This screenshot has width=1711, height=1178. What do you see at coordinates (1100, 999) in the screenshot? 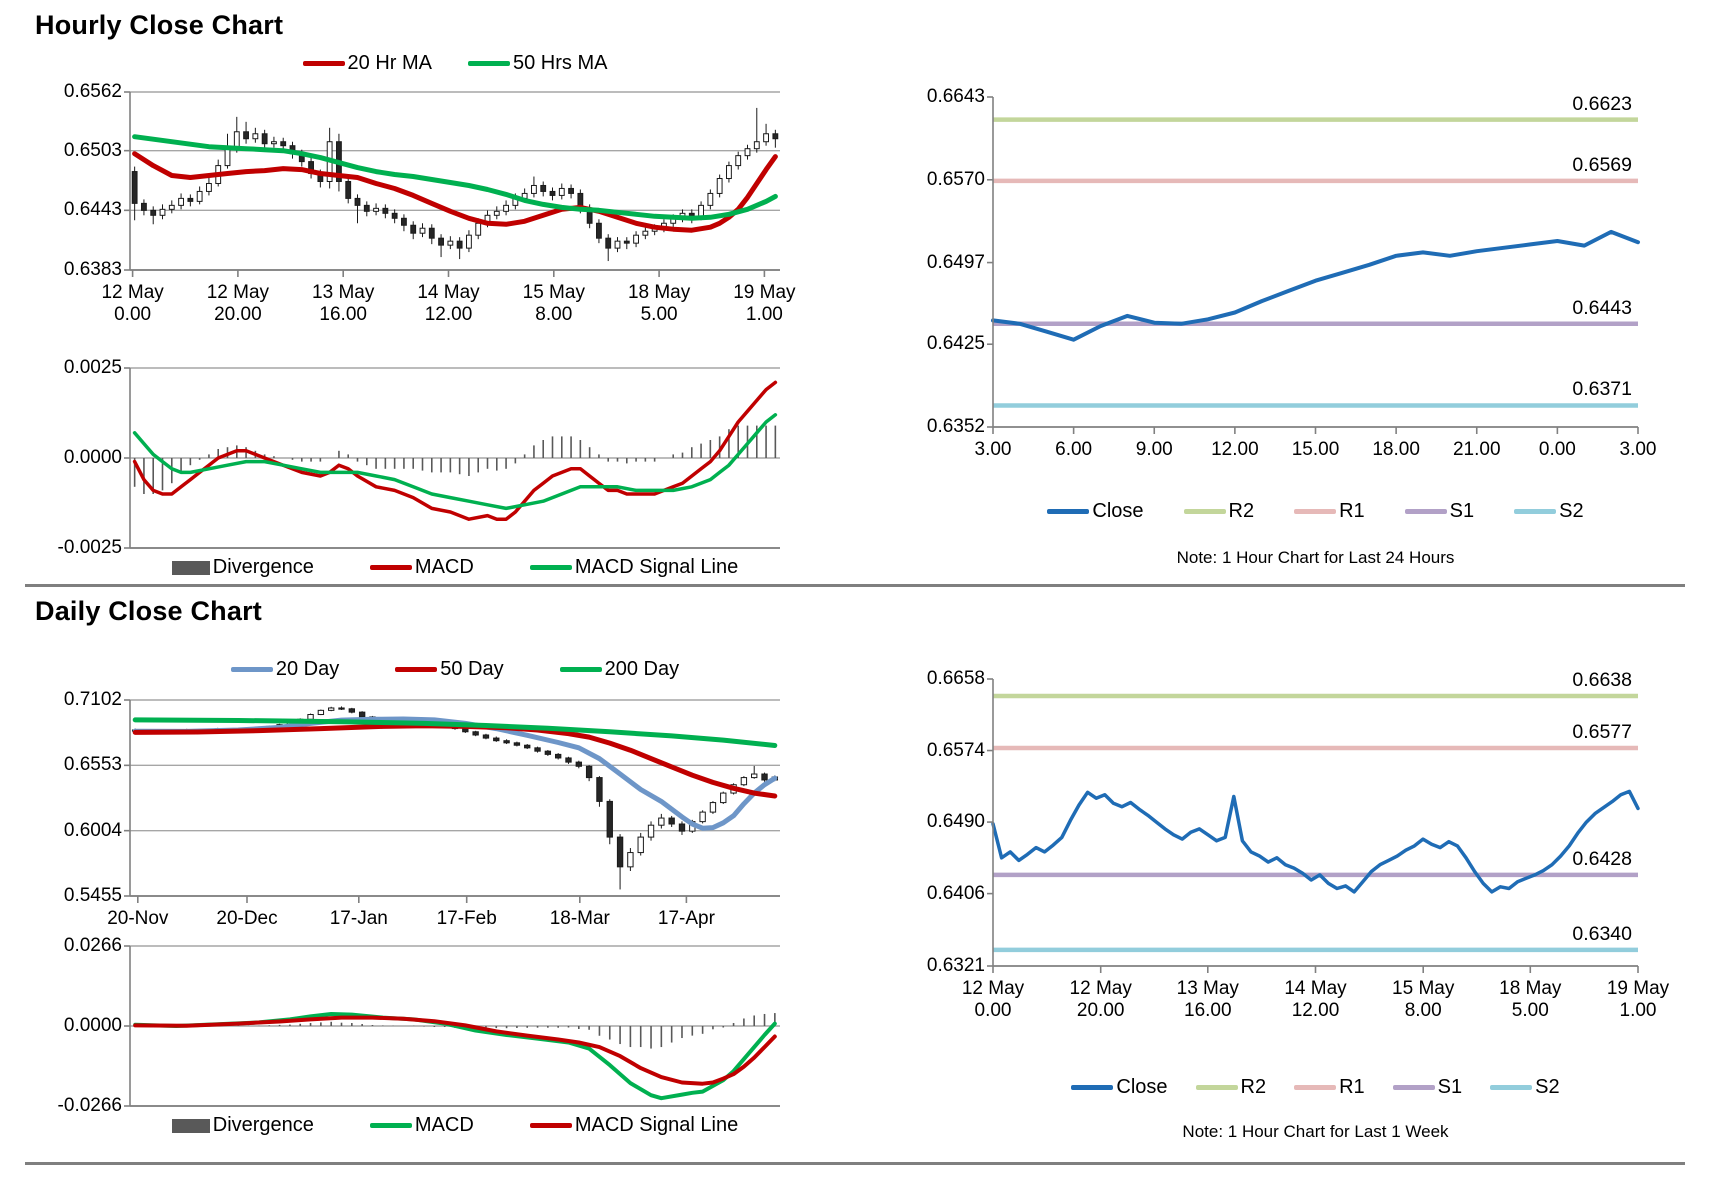
I see `daily-sr-xtick-label: 12 May 20.00` at bounding box center [1100, 999].